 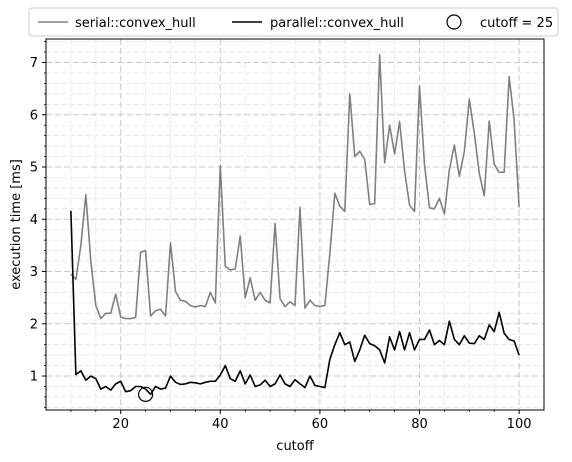 What do you see at coordinates (120, 424) in the screenshot?
I see `x-tick-label: 20` at bounding box center [120, 424].